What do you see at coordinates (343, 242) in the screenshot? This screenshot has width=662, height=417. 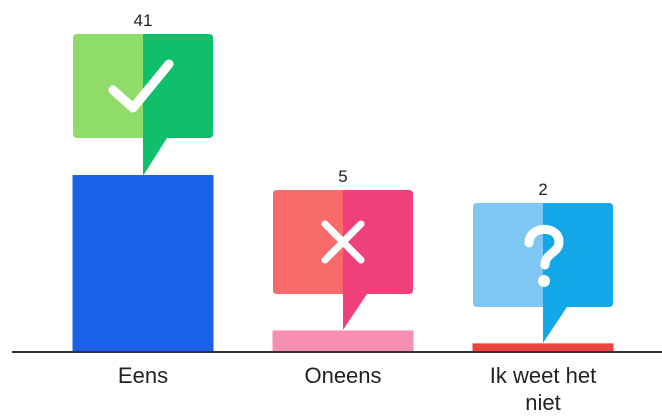 I see `cross-icon` at bounding box center [343, 242].